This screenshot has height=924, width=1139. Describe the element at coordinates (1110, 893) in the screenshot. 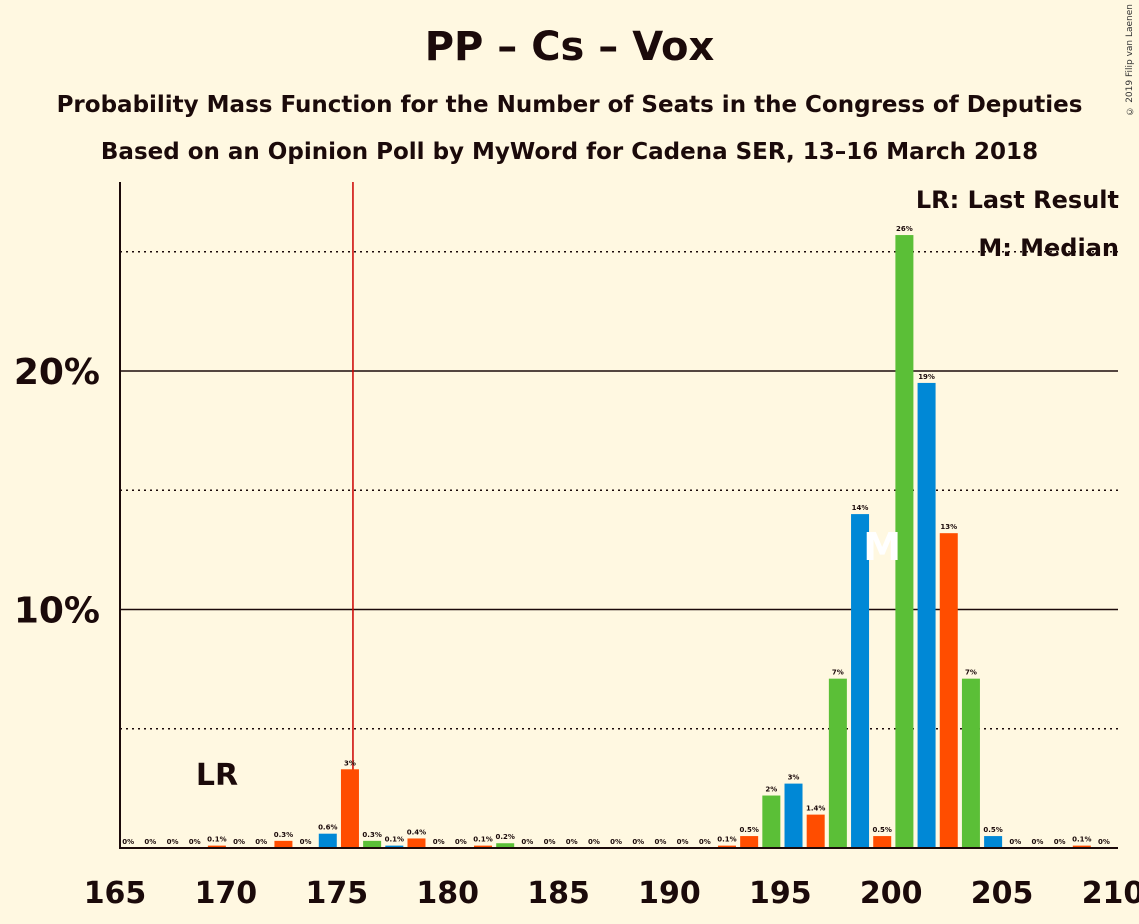

I see `x-tick-label: 210` at that location.